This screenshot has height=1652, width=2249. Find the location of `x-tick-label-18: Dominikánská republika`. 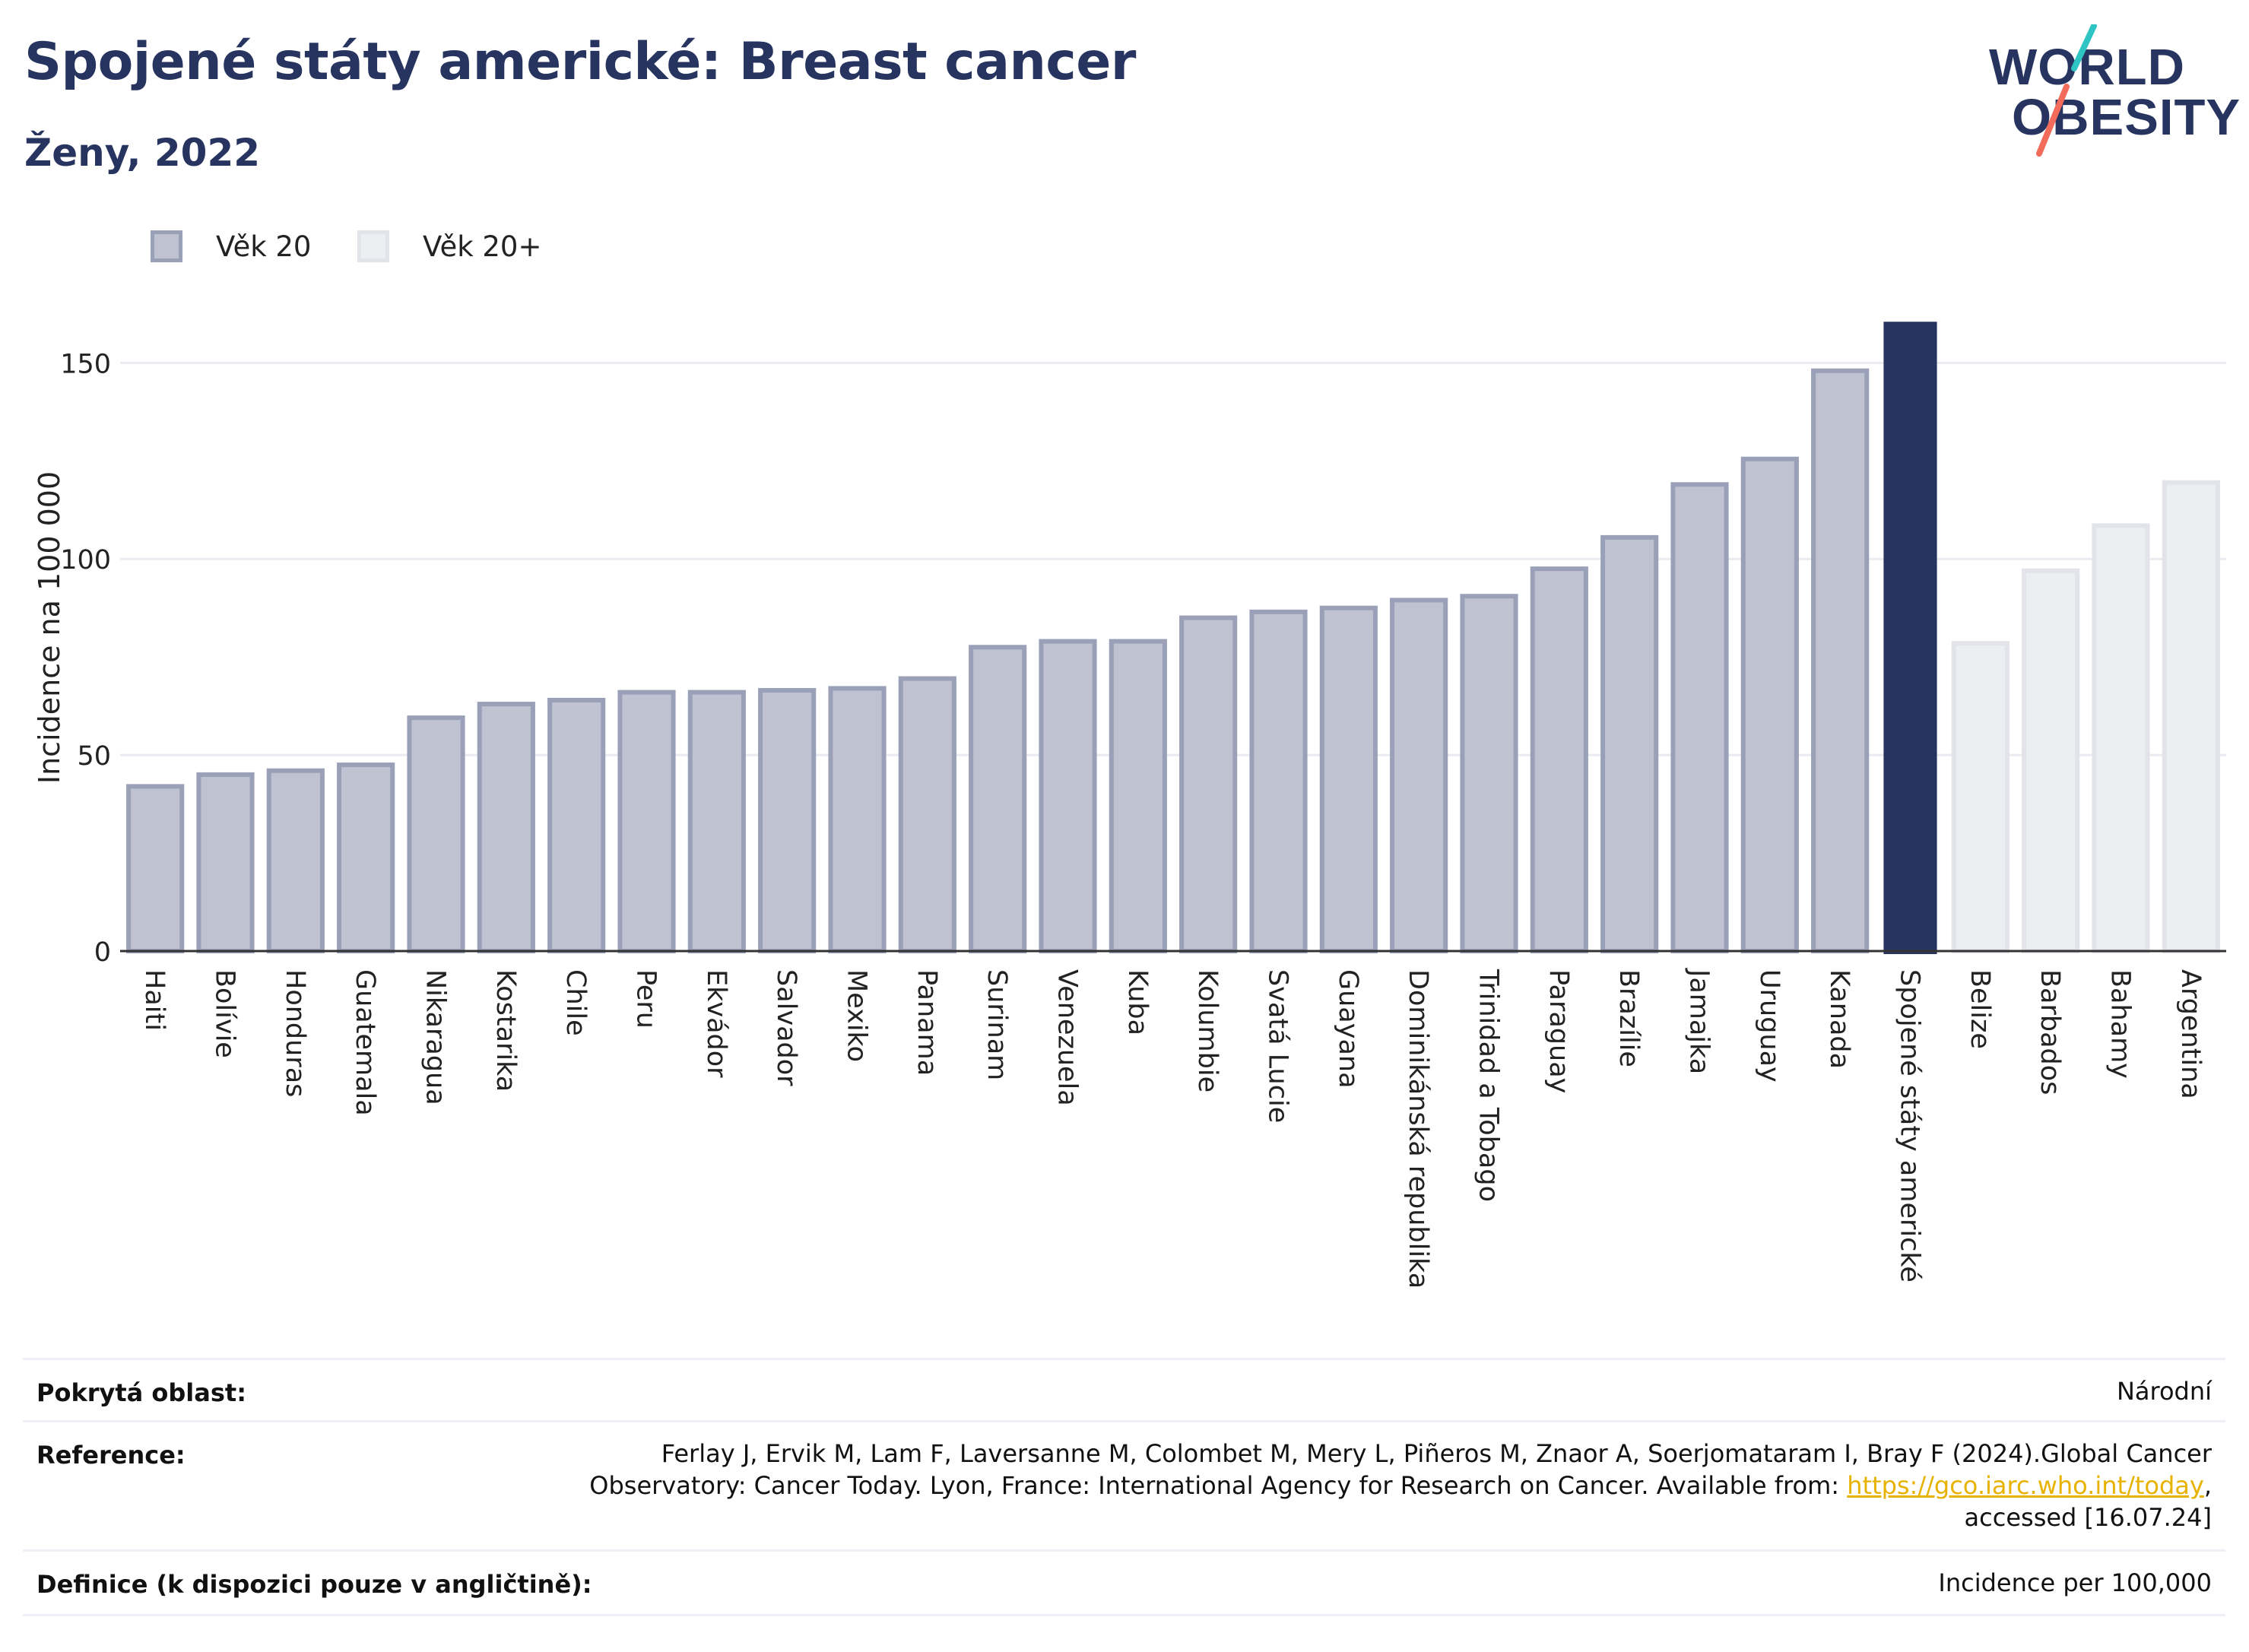

x-tick-label-18: Dominikánská republika is located at coordinates (1418, 1129).